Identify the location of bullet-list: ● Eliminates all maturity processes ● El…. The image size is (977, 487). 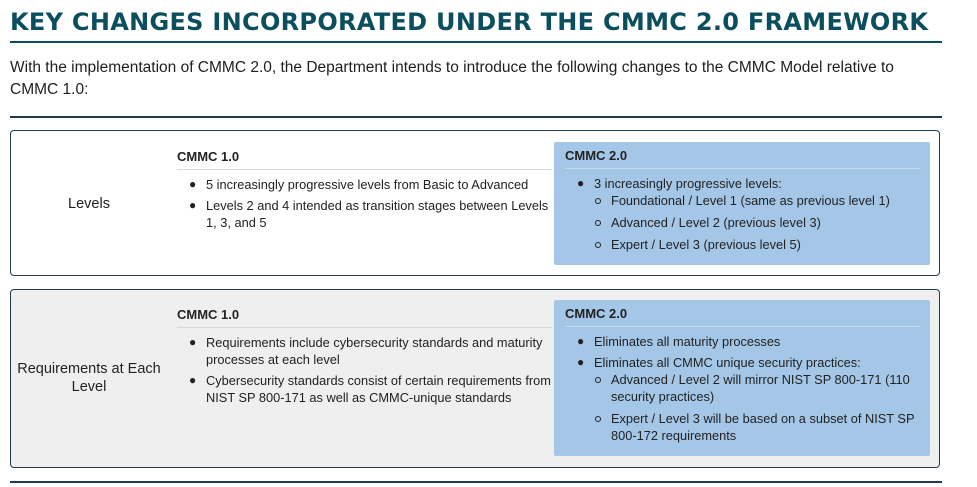
(742, 388).